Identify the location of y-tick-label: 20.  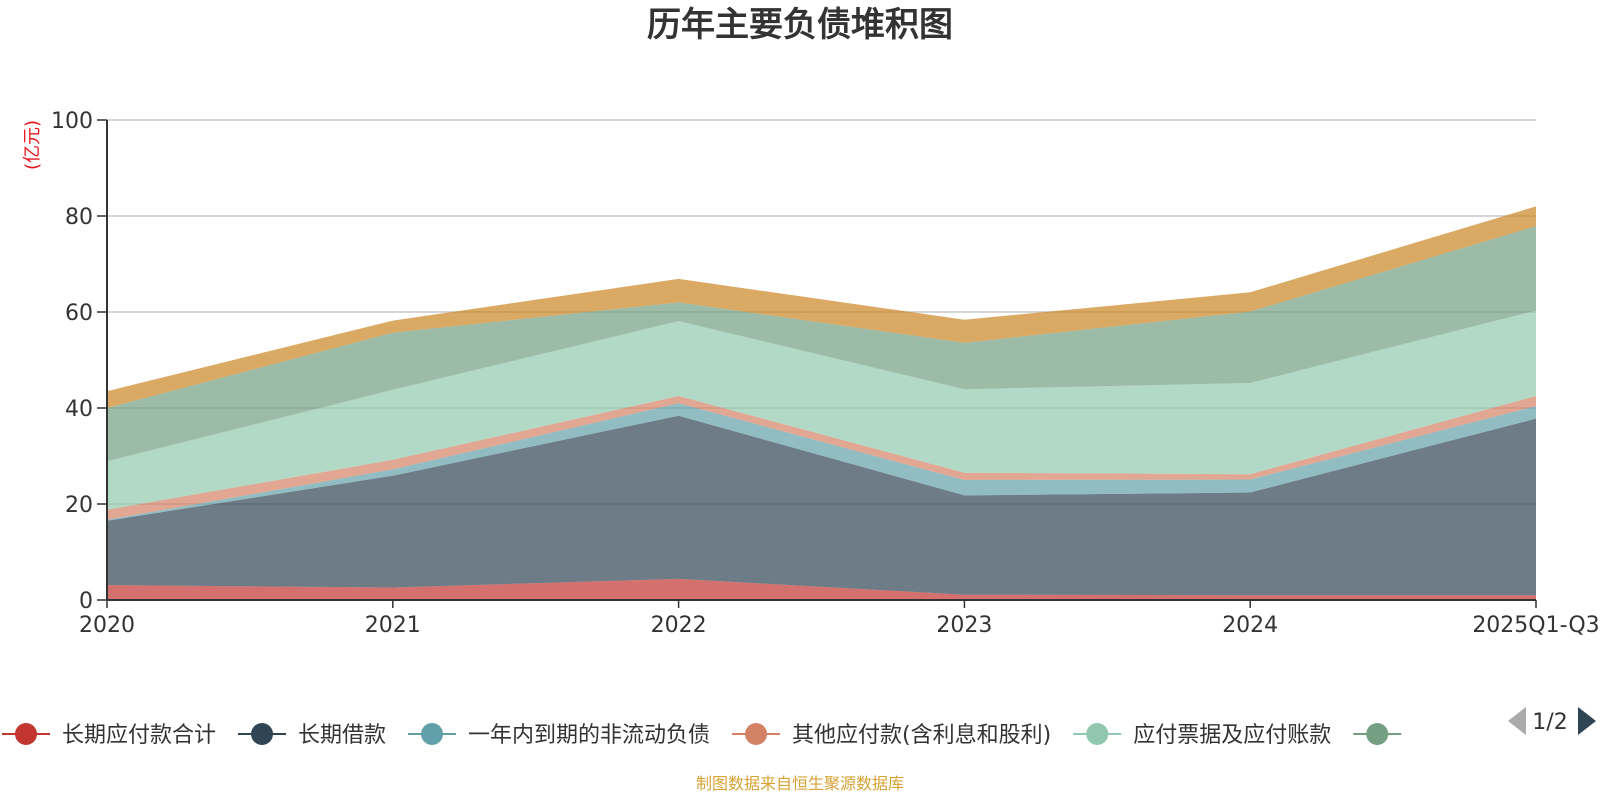
(79, 505).